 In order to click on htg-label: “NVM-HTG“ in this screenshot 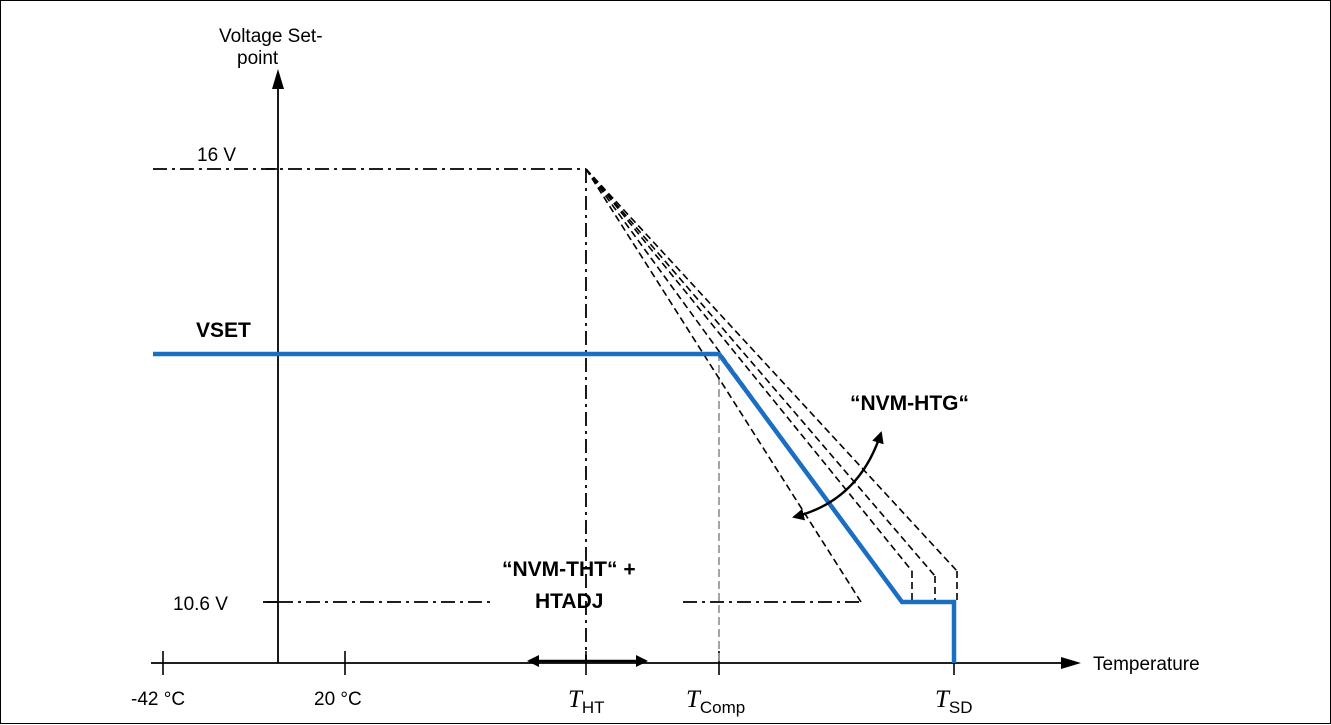, I will do `click(909, 403)`.